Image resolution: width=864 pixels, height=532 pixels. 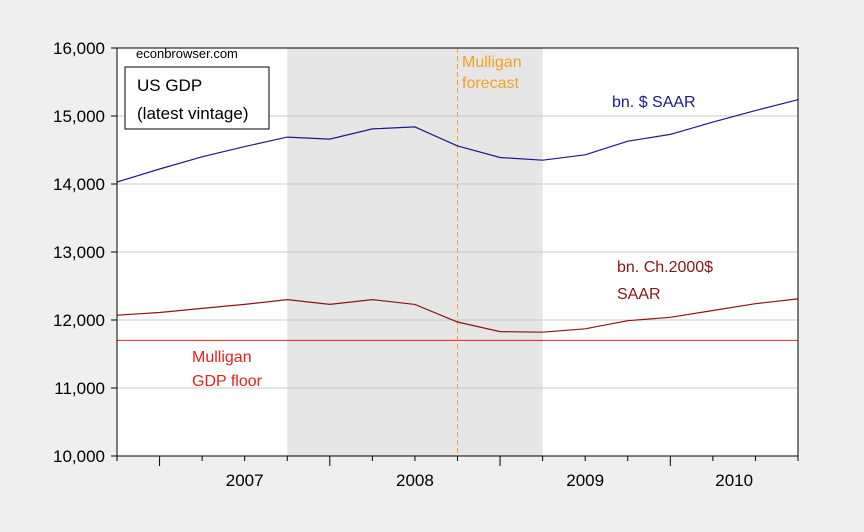 What do you see at coordinates (169, 85) in the screenshot?
I see `legend-box-line-1: US GDP` at bounding box center [169, 85].